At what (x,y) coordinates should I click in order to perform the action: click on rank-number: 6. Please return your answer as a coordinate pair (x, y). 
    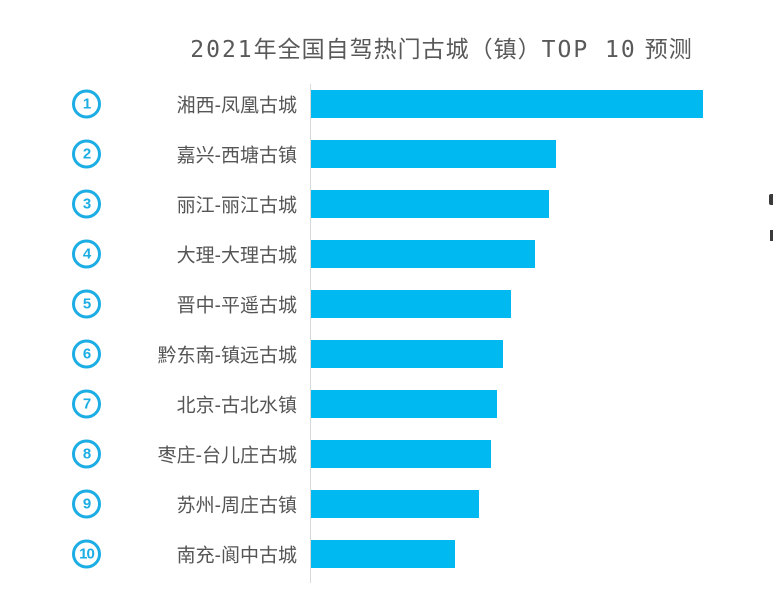
    Looking at the image, I should click on (86, 354).